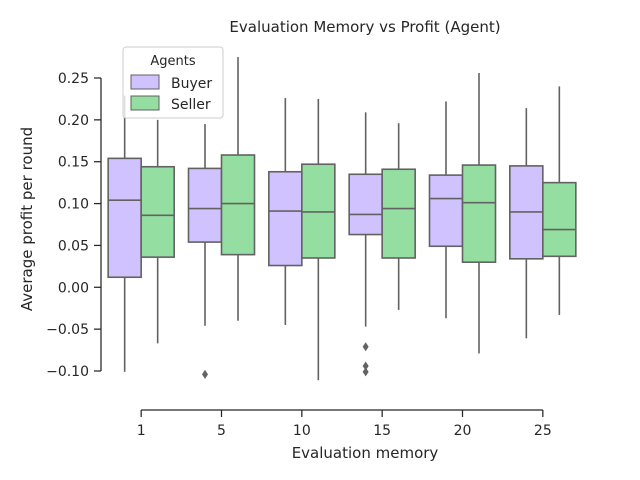 The height and width of the screenshot is (480, 640). What do you see at coordinates (191, 84) in the screenshot?
I see `legend-label-buyer: Buyer` at bounding box center [191, 84].